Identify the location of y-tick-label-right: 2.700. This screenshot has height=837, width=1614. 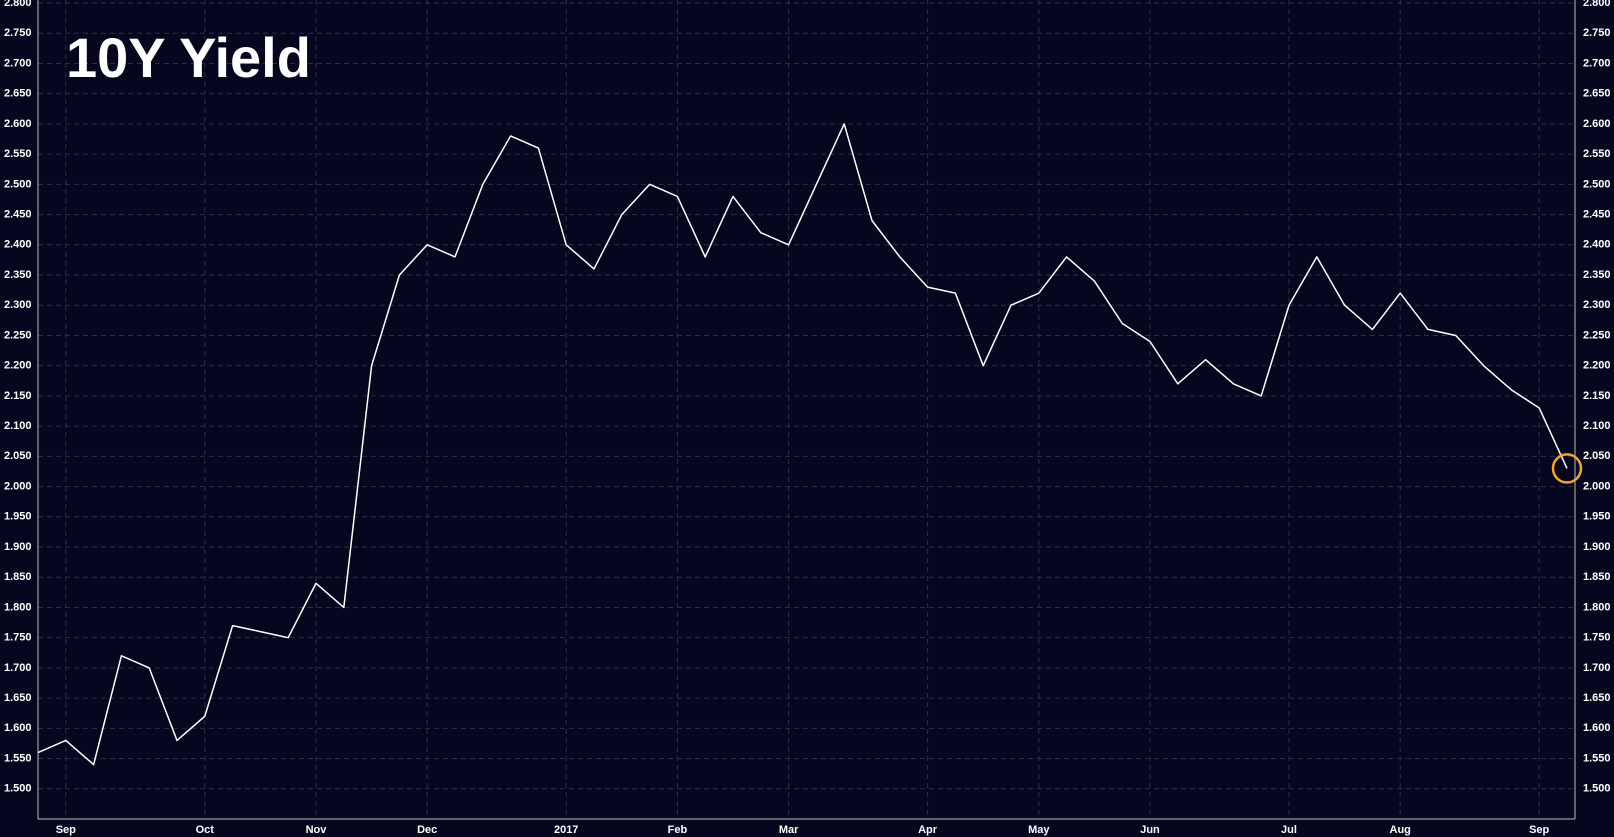
(1597, 63).